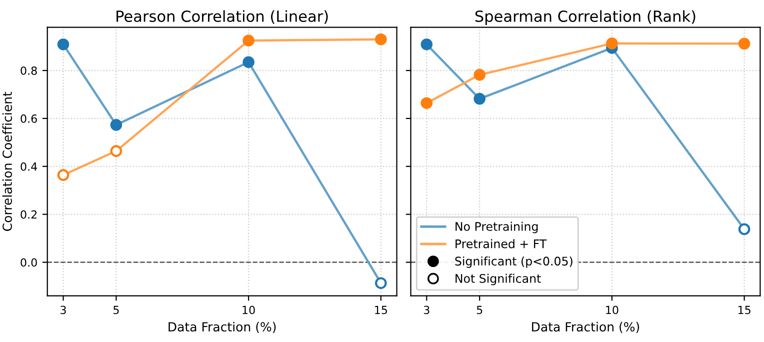  What do you see at coordinates (498, 280) in the screenshot?
I see `annotation: Not Significant` at bounding box center [498, 280].